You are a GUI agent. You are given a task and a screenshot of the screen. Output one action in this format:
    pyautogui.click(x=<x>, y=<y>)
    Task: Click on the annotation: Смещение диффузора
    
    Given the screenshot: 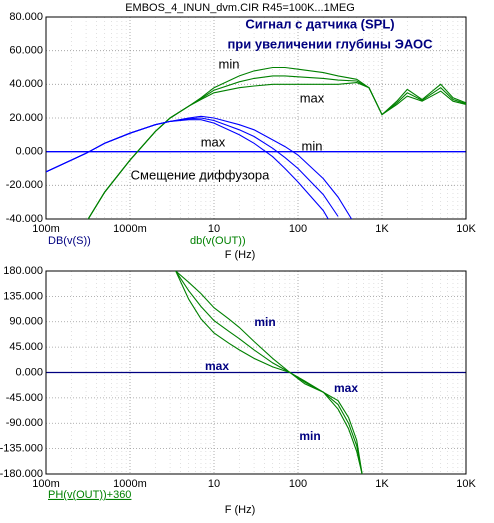 What is the action you would take?
    pyautogui.click(x=200, y=174)
    